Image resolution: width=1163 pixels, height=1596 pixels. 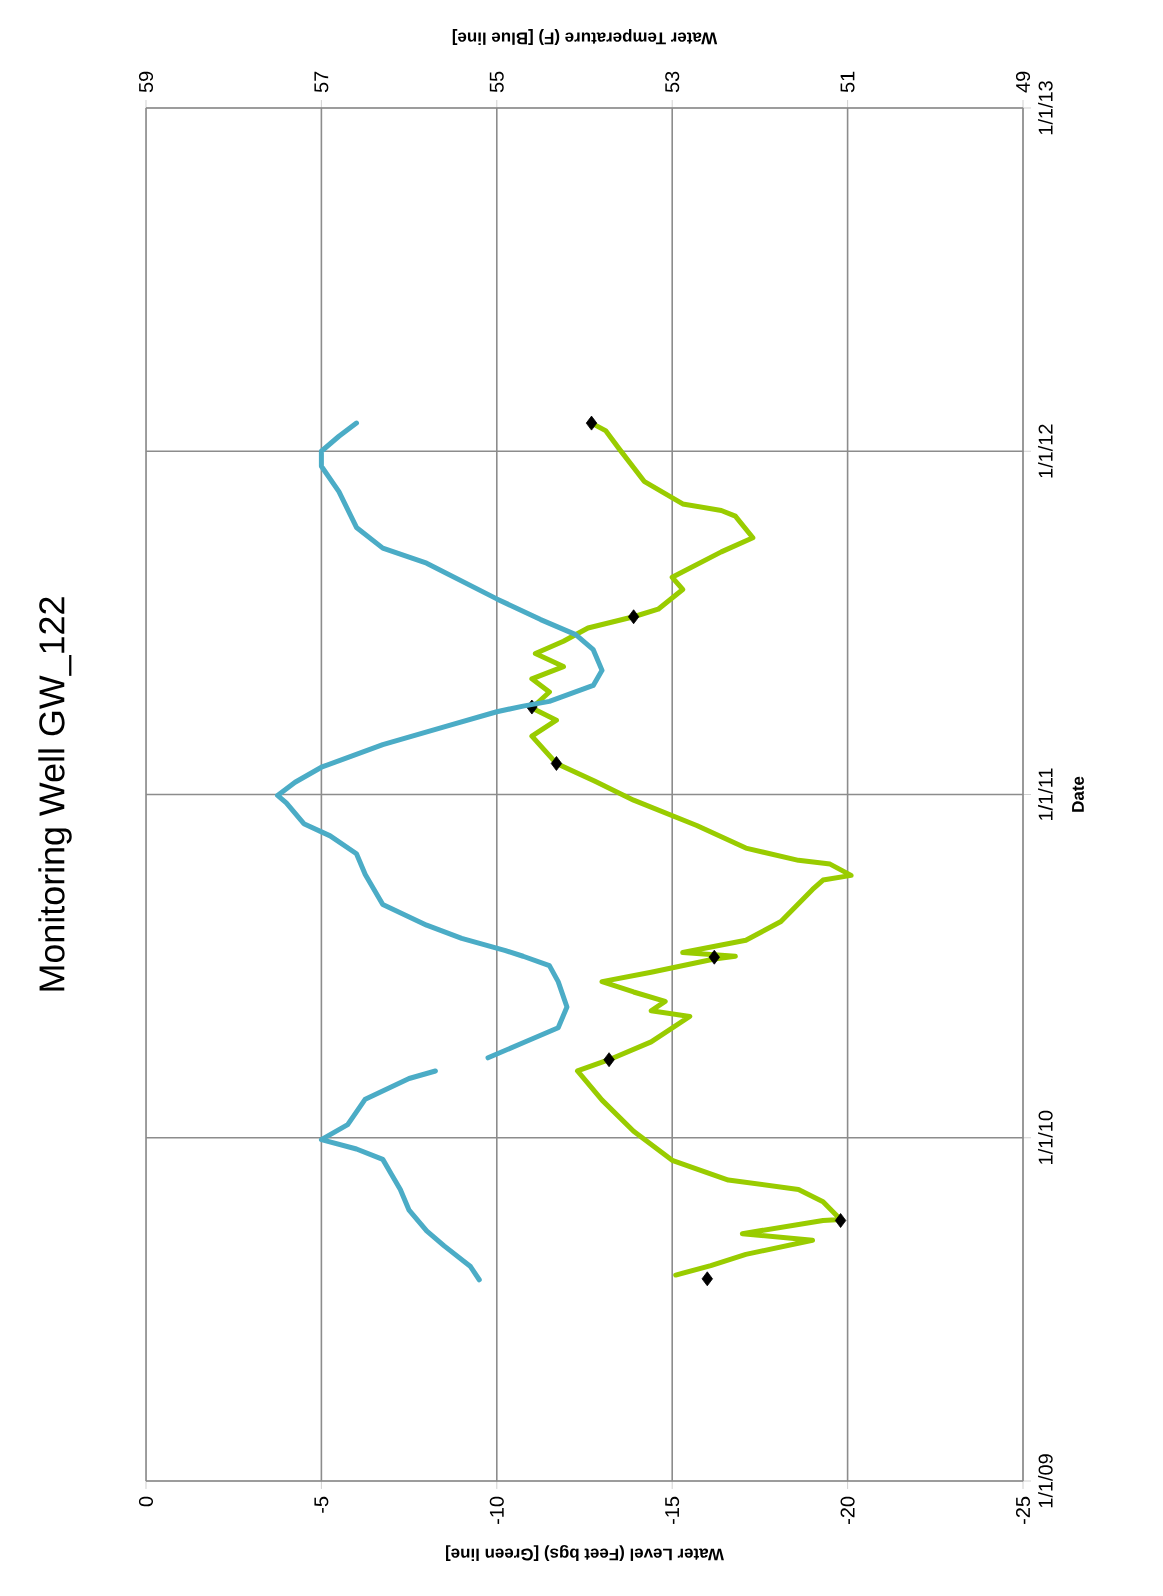 I want to click on y-axis-title: Date, so click(x=1078, y=794).